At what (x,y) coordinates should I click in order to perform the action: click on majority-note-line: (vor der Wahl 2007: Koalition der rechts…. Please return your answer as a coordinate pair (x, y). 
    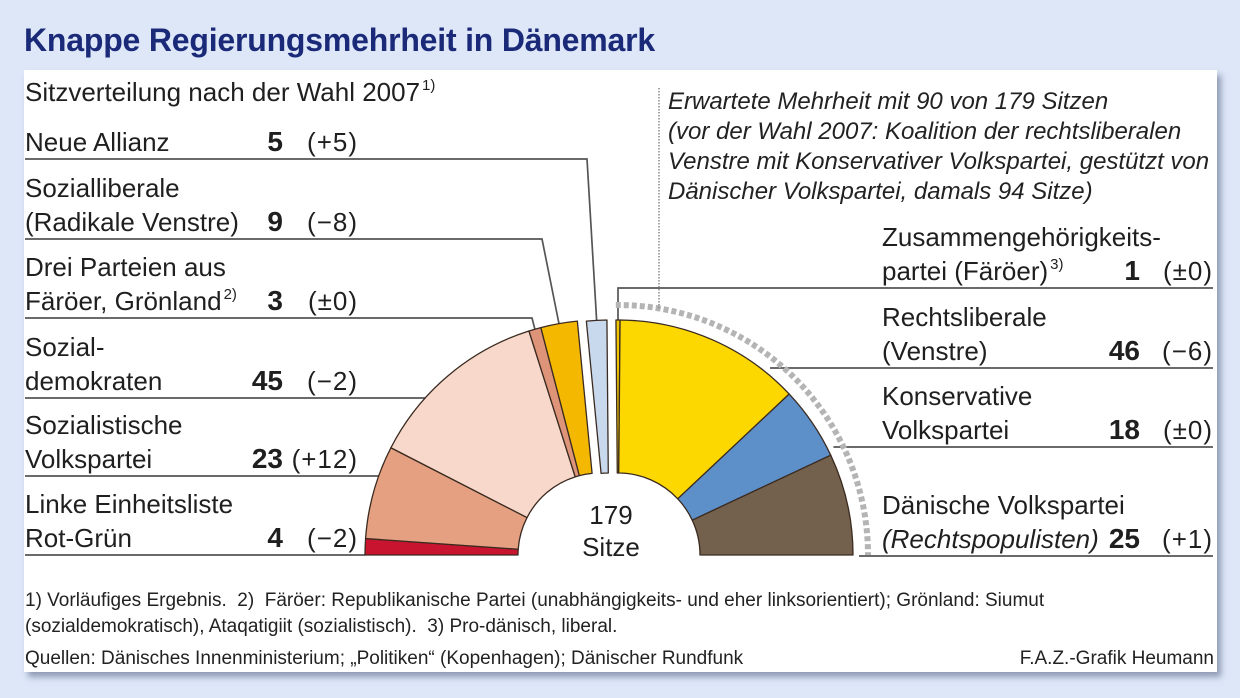
    Looking at the image, I should click on (925, 131).